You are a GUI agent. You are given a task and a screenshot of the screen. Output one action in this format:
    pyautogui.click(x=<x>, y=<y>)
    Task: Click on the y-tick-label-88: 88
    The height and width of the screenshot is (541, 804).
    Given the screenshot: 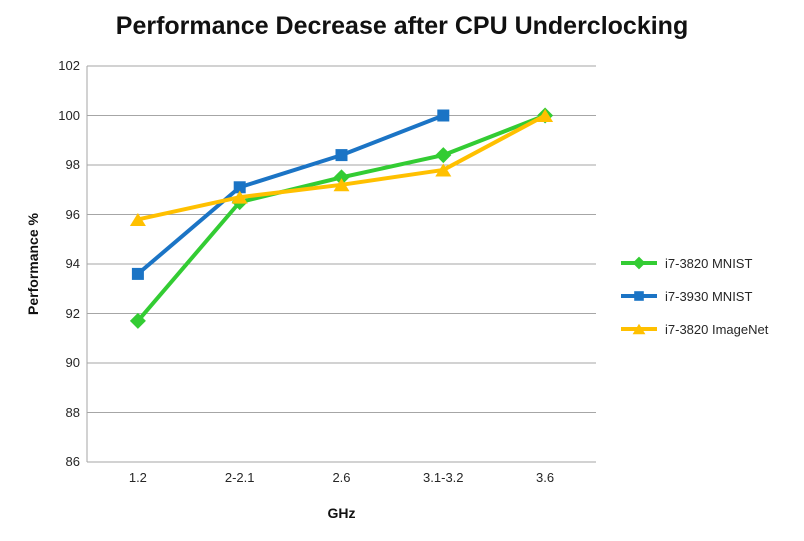 What is the action you would take?
    pyautogui.click(x=72, y=412)
    